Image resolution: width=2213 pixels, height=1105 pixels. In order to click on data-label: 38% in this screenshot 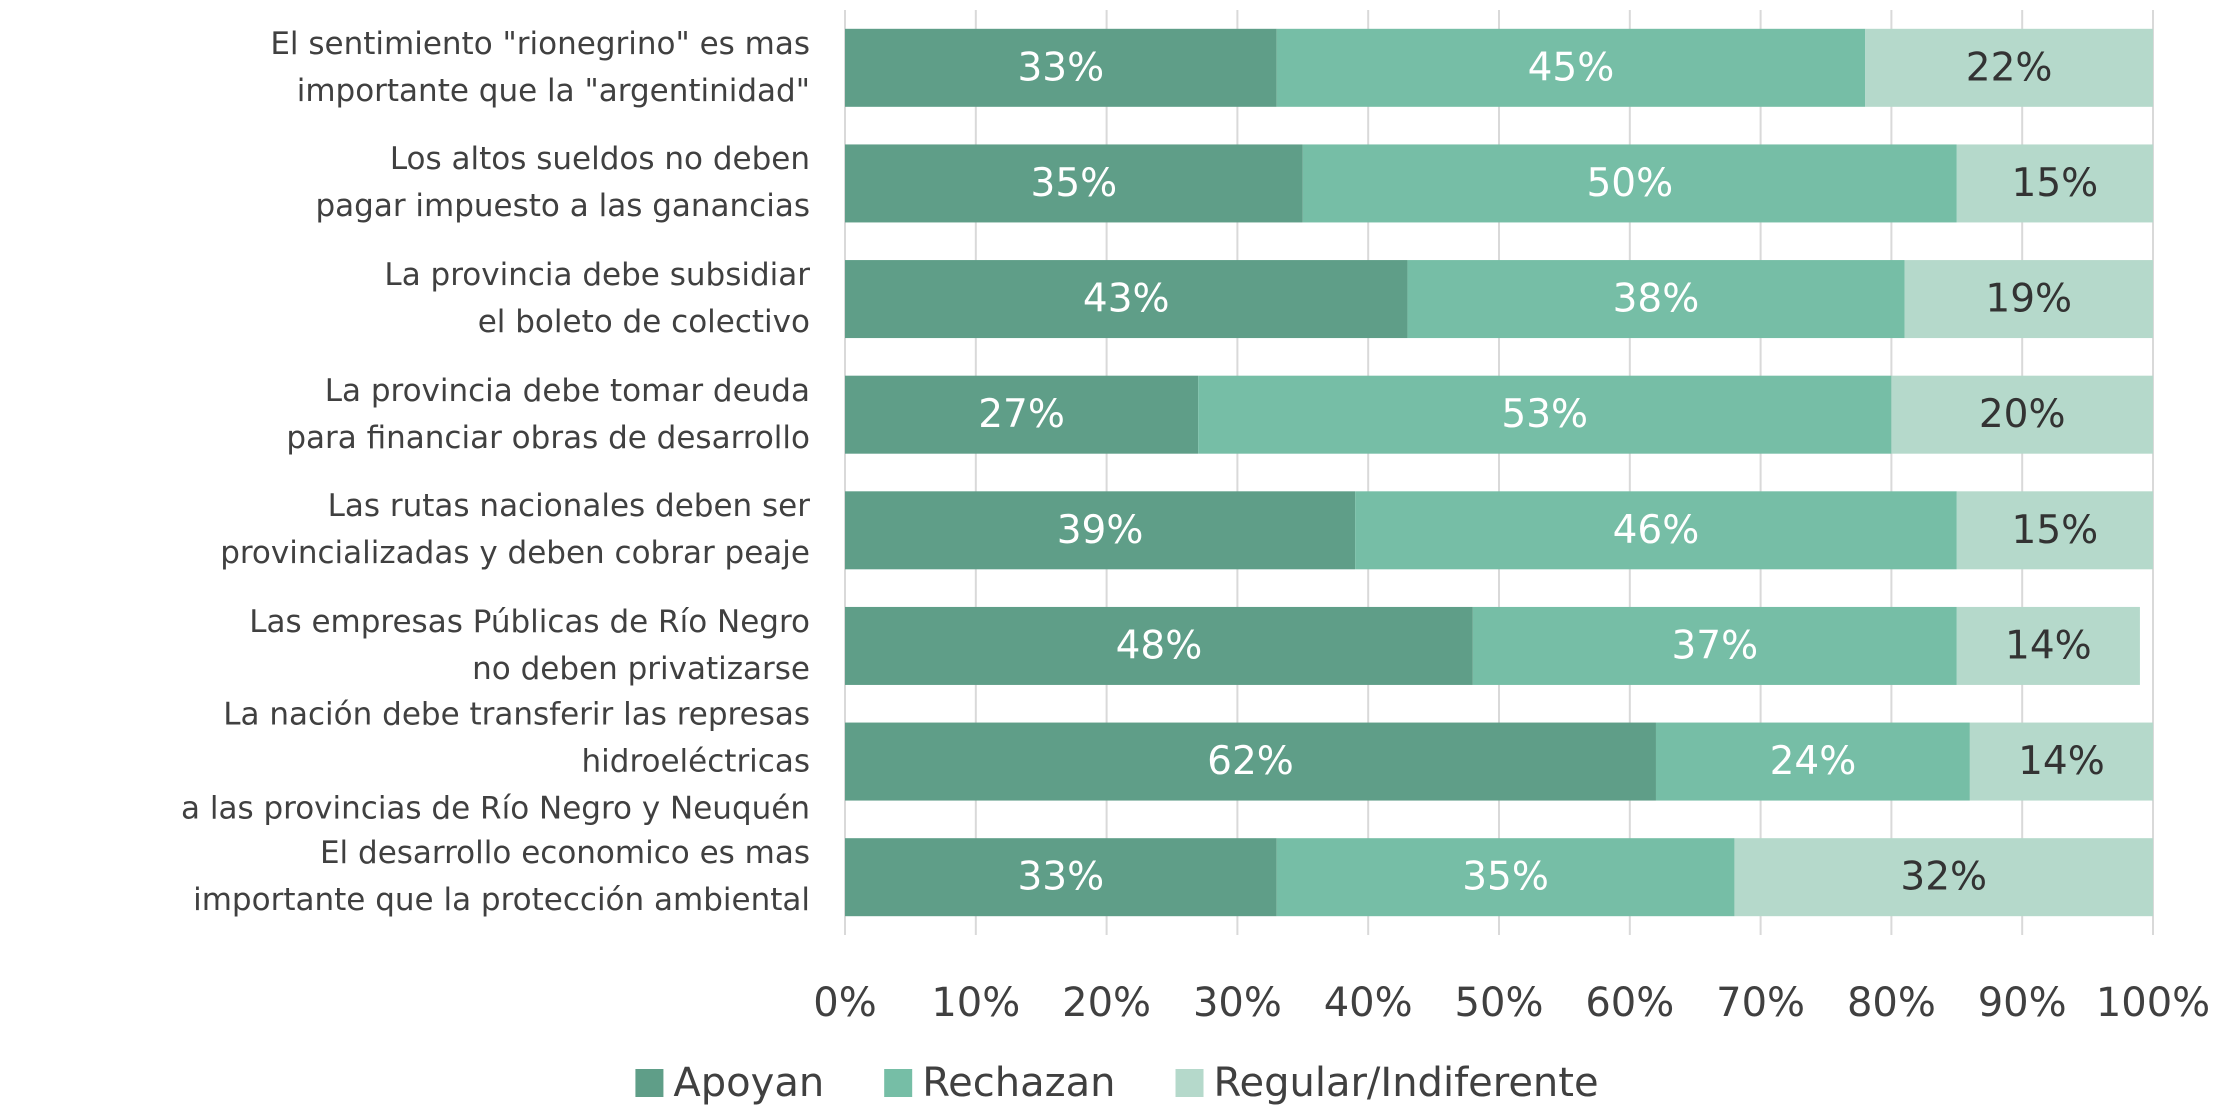, I will do `click(1656, 299)`.